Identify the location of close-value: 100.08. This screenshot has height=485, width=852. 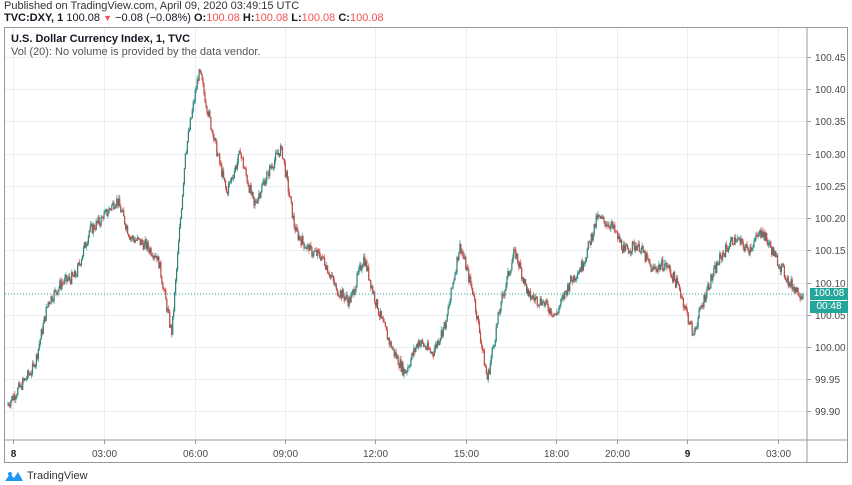
(366, 18).